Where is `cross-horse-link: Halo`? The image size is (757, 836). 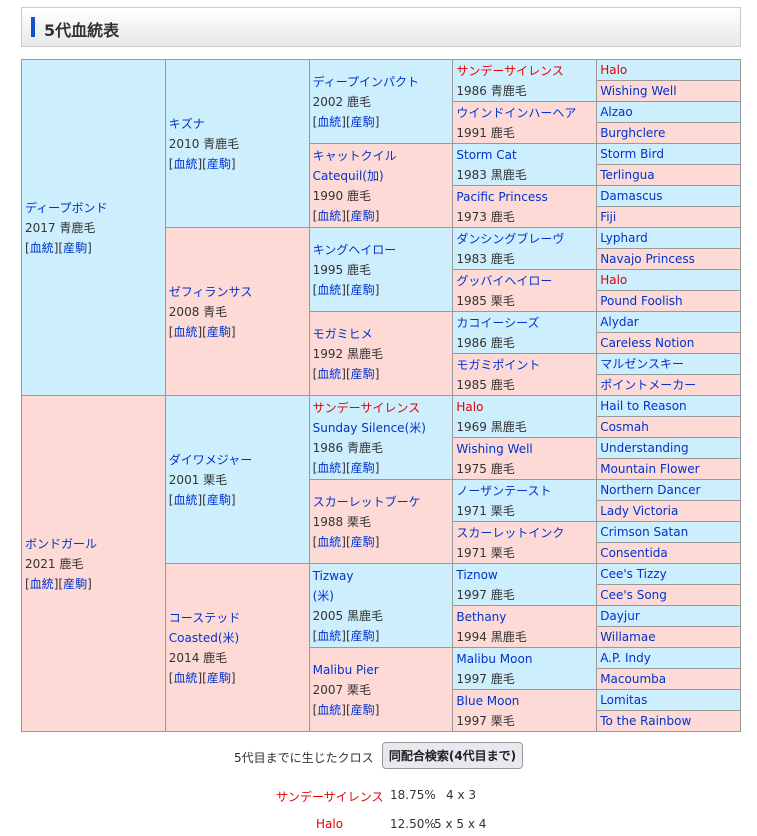
cross-horse-link: Halo is located at coordinates (330, 824).